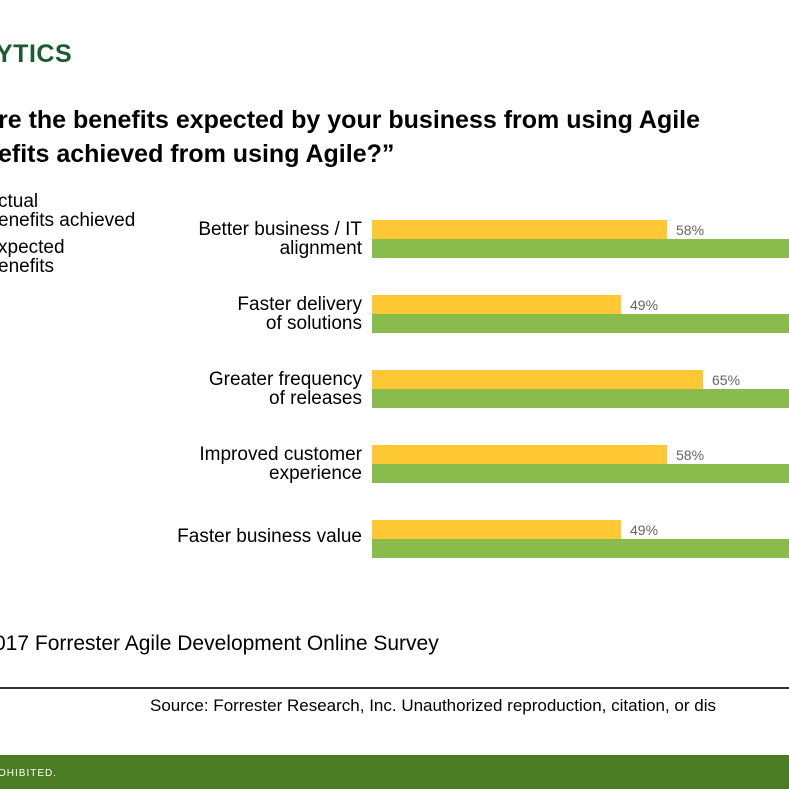  What do you see at coordinates (19, 201) in the screenshot?
I see `legend-actual-line-1: ctual` at bounding box center [19, 201].